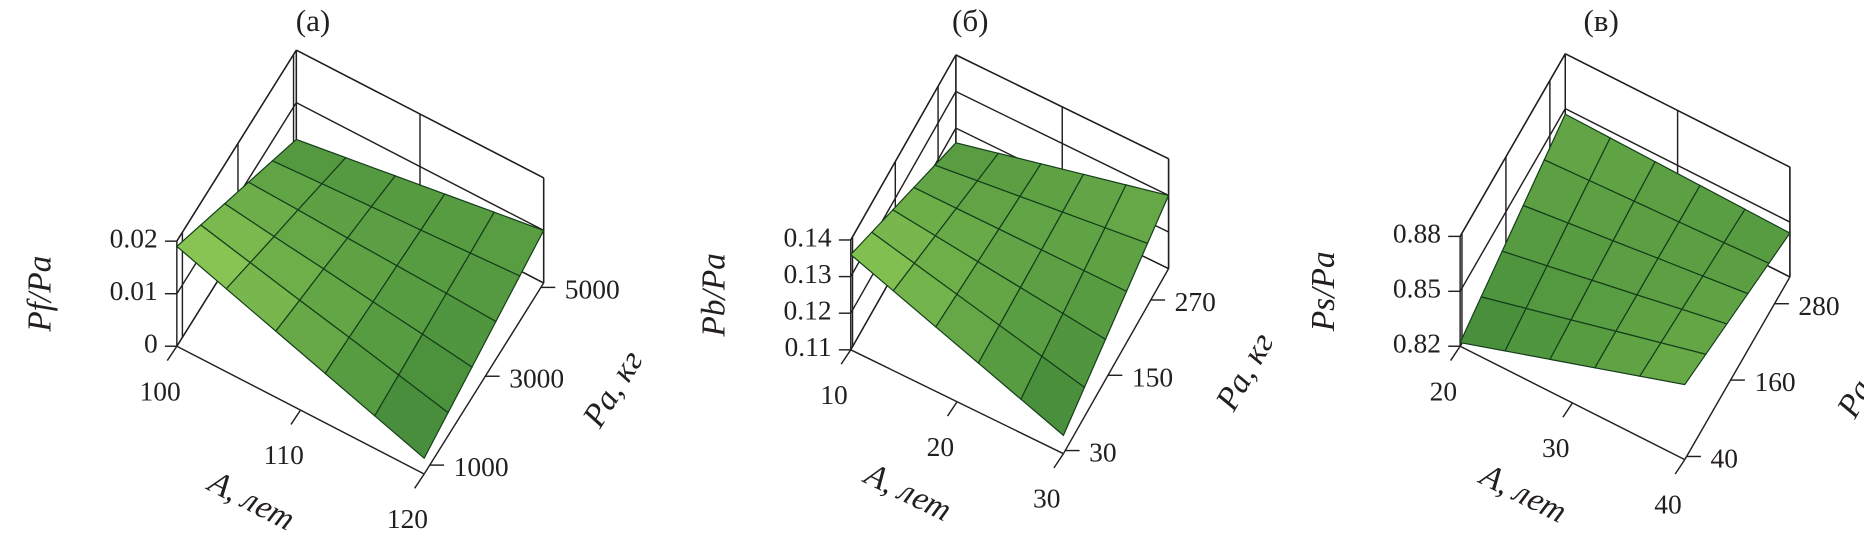  Describe the element at coordinates (833, 395) in the screenshot. I see `x-tick-label: 10` at that location.